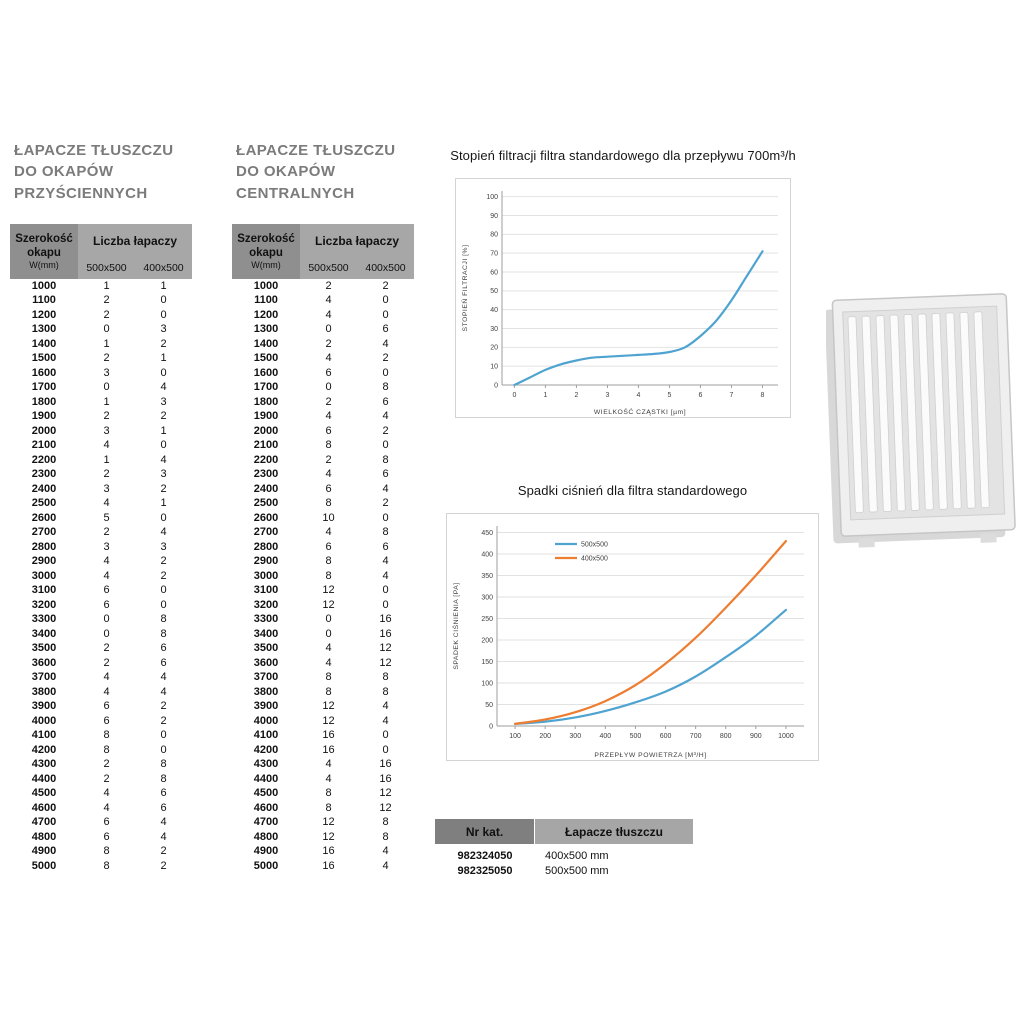 The height and width of the screenshot is (1024, 1024). I want to click on count-400x500: 16, so click(385, 778).